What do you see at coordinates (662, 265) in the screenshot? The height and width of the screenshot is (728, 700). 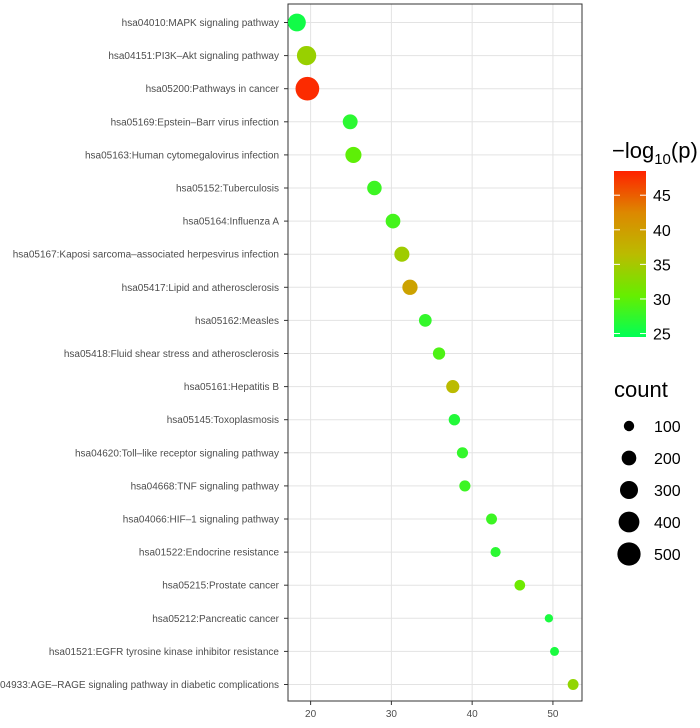 I see `color-tick-label: 35` at bounding box center [662, 265].